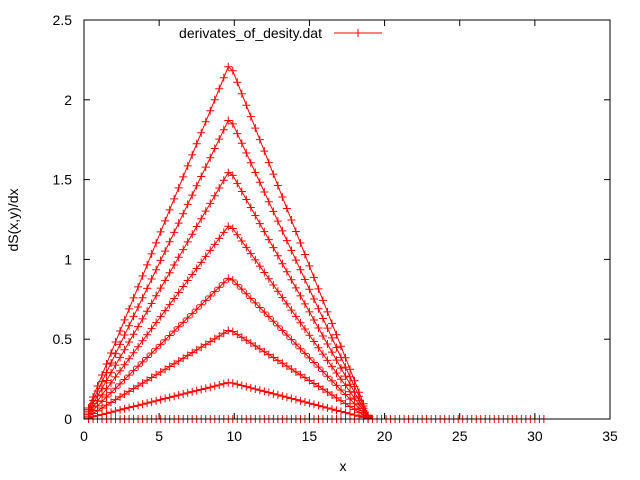 This screenshot has width=640, height=480. I want to click on y-tick-label: 2, so click(68, 100).